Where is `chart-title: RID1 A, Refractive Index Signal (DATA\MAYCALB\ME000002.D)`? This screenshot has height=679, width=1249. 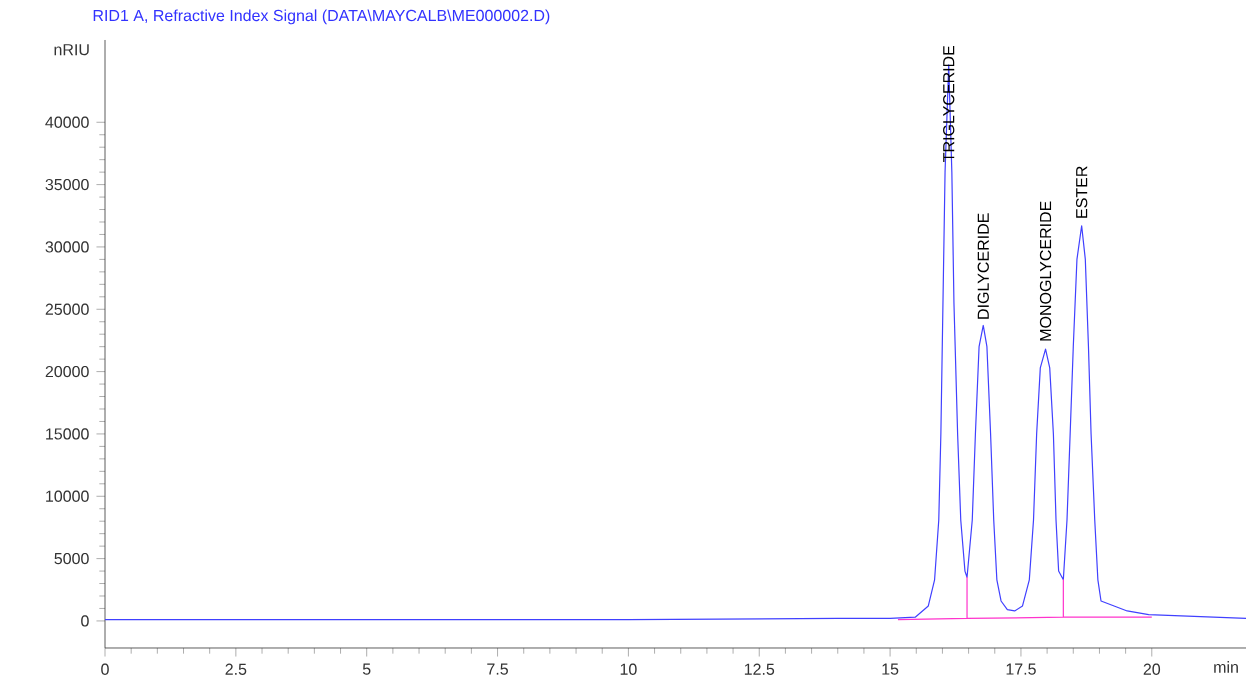 chart-title: RID1 A, Refractive Index Signal (DATA\MAYCALB\ME000002.D) is located at coordinates (321, 17).